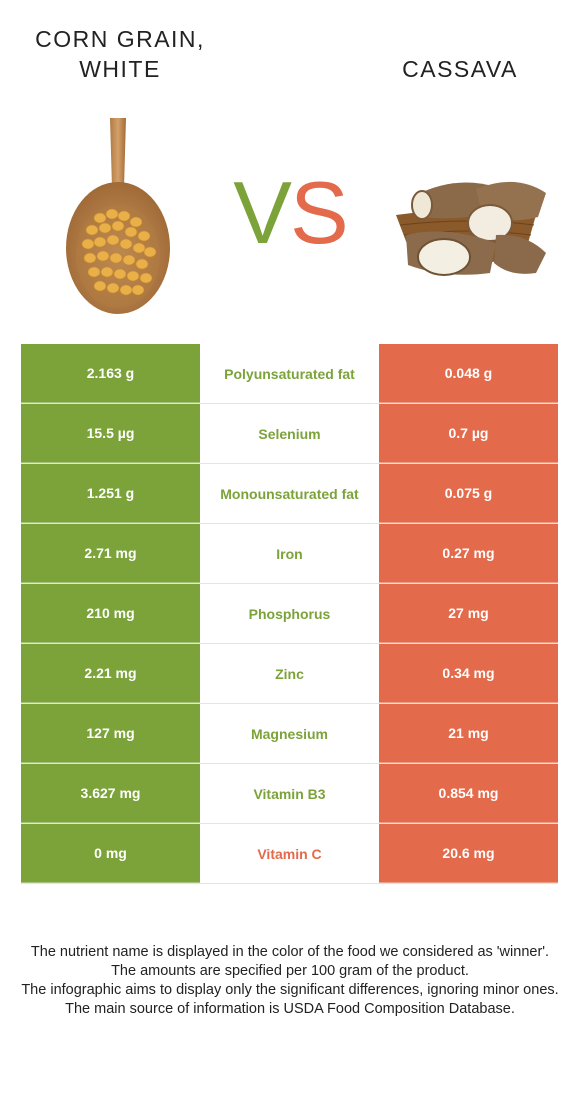 The height and width of the screenshot is (1114, 580). I want to click on nutrient-name-cell: Phosphorus, so click(289, 613).